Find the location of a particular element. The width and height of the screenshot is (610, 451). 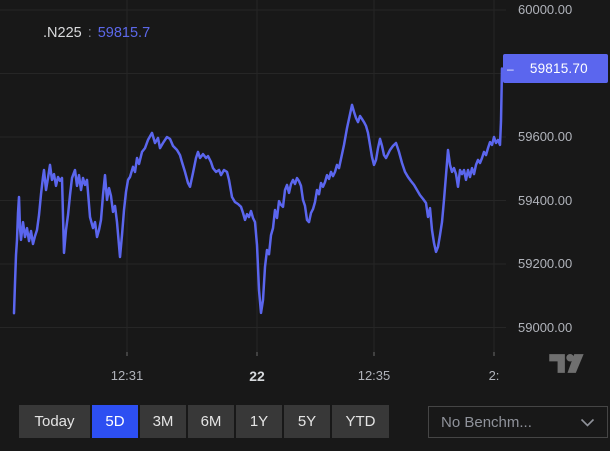

price-axis-label: 59400.00 is located at coordinates (545, 200).